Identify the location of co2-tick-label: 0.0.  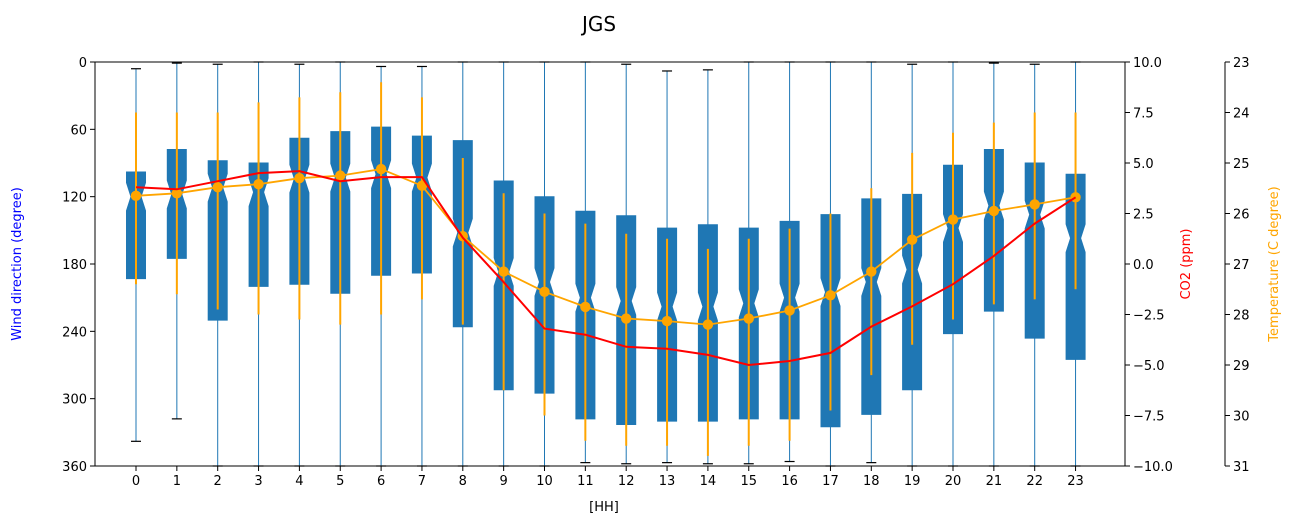
(1143, 265).